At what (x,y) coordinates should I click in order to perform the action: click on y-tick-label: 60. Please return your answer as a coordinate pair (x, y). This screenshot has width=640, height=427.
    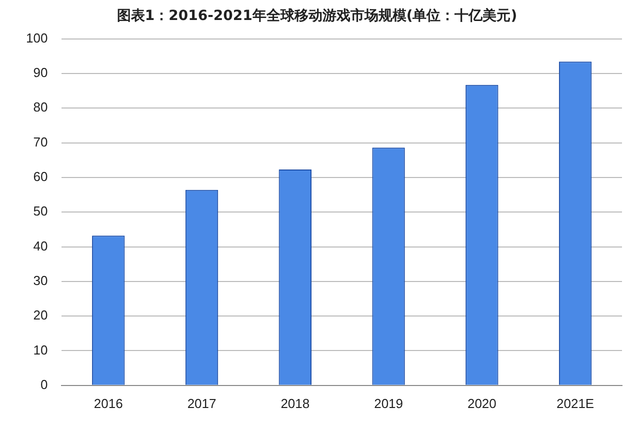
    Looking at the image, I should click on (40, 176).